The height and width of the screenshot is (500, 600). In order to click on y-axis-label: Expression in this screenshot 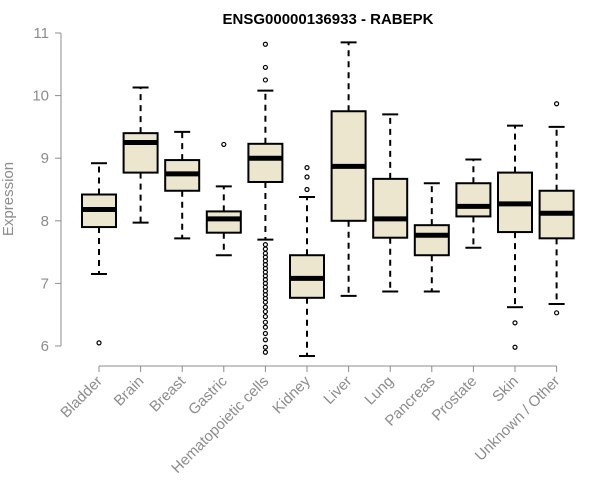, I will do `click(8, 199)`.